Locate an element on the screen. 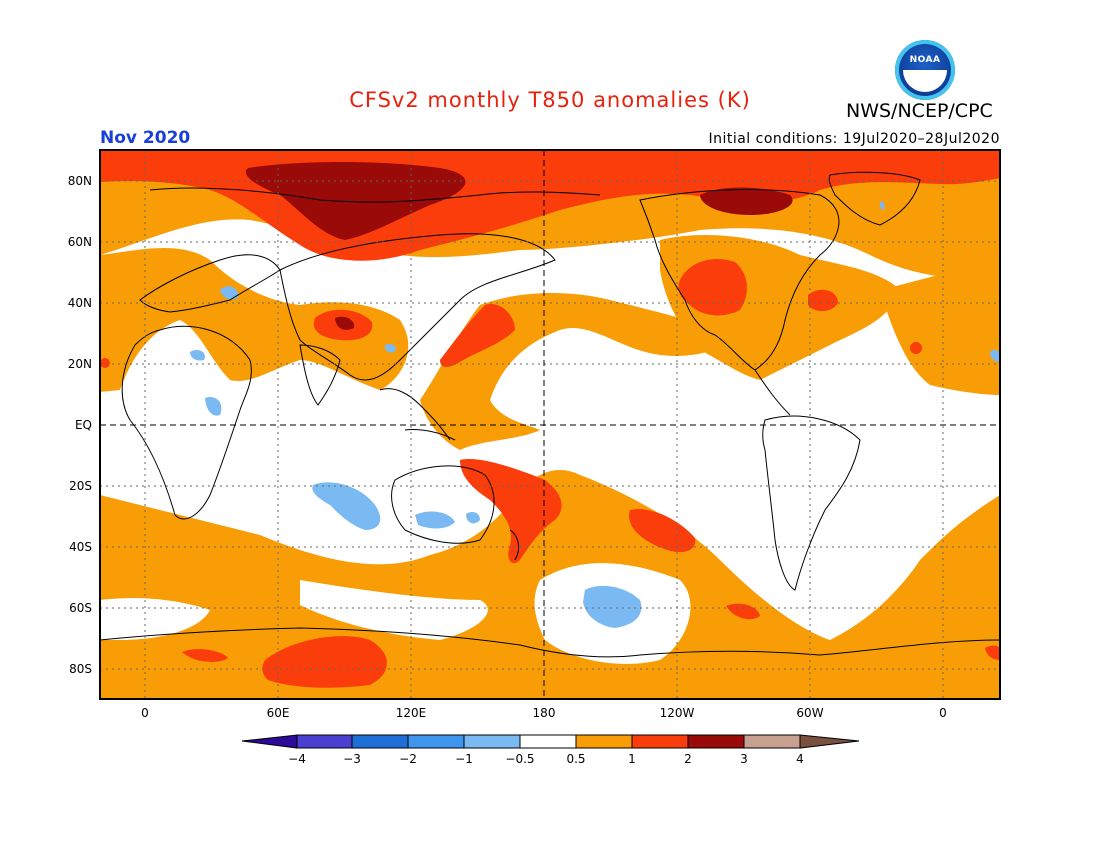 This screenshot has height=850, width=1100. anomaly-arabia-blue is located at coordinates (197, 355).